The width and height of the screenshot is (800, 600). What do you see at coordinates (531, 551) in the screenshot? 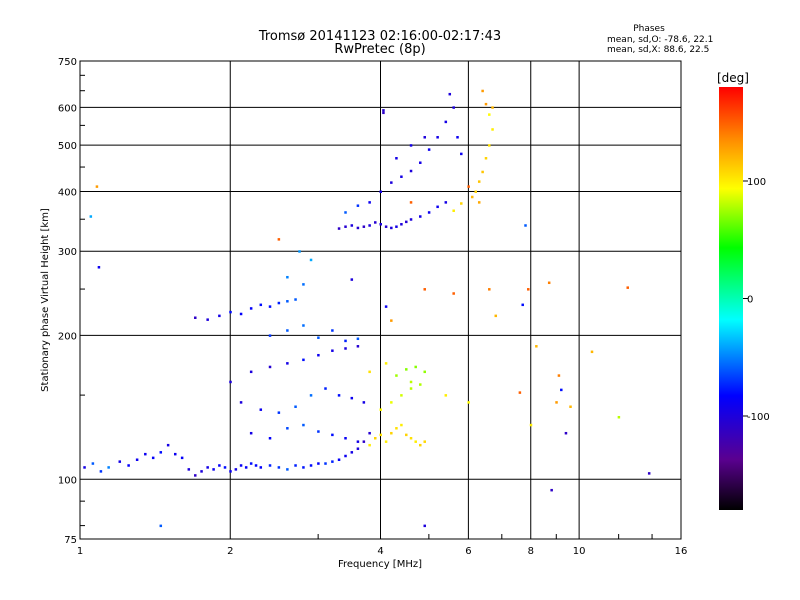
I see `x-tick-label: 8` at bounding box center [531, 551].